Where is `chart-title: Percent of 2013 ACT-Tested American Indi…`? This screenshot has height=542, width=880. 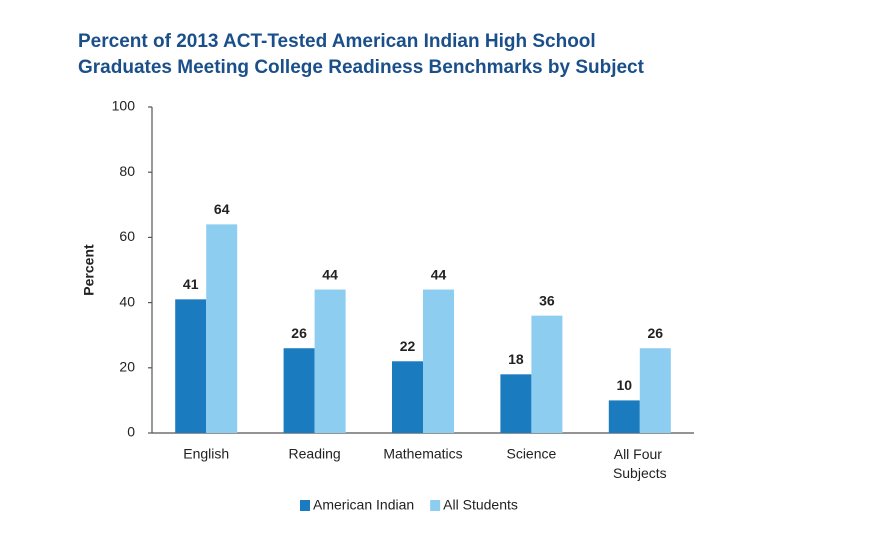
chart-title: Percent of 2013 ACT-Tested American Indi… is located at coordinates (337, 41).